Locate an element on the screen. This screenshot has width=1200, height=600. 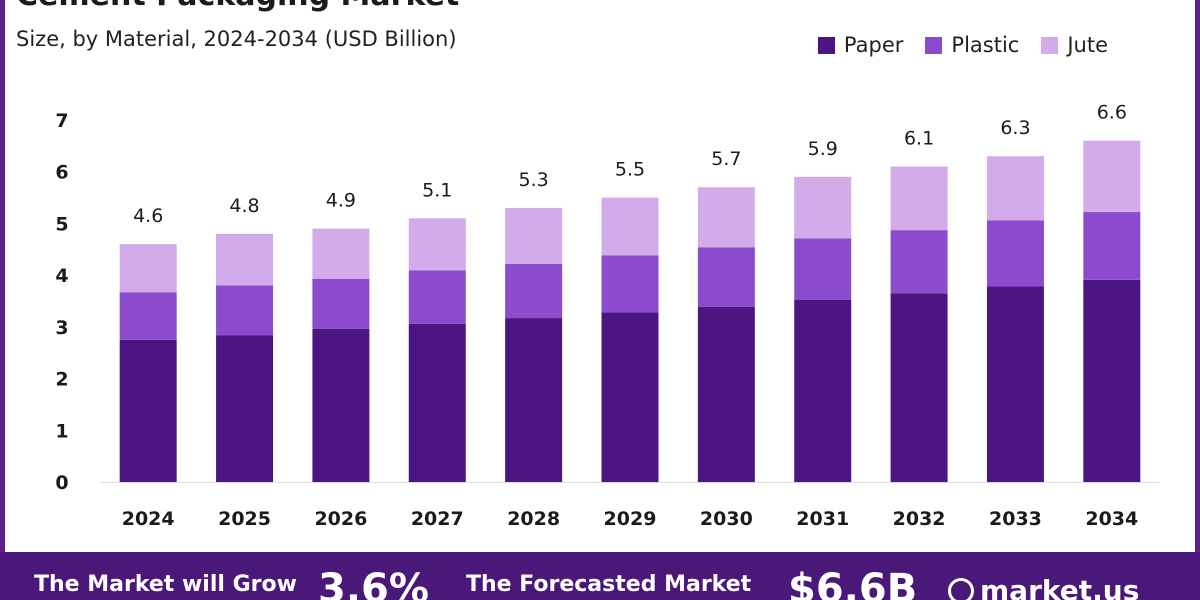
total-label-2031: 5.9 is located at coordinates (823, 149).